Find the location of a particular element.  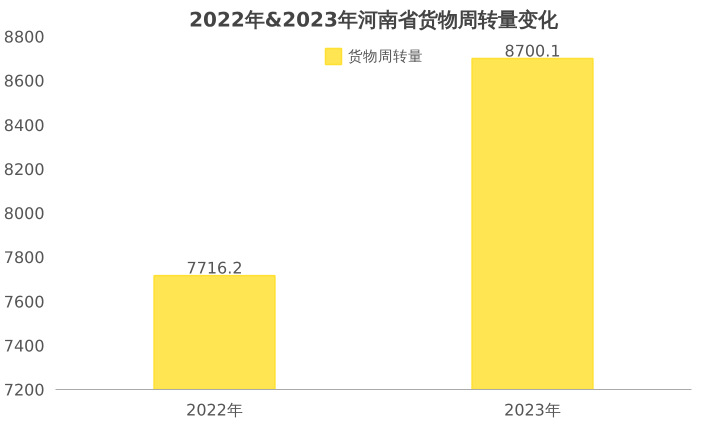

data-label: 7716.2 is located at coordinates (214, 268).